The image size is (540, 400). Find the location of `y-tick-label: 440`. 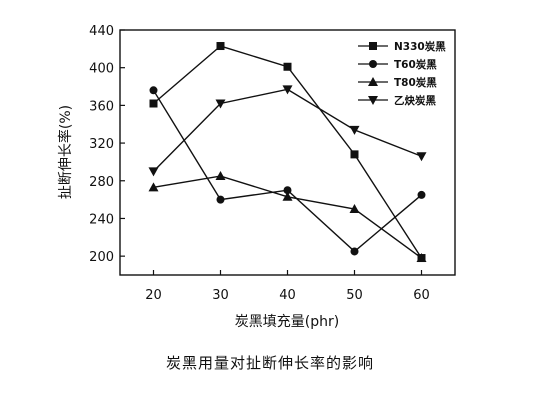

y-tick-label: 440 is located at coordinates (101, 31).